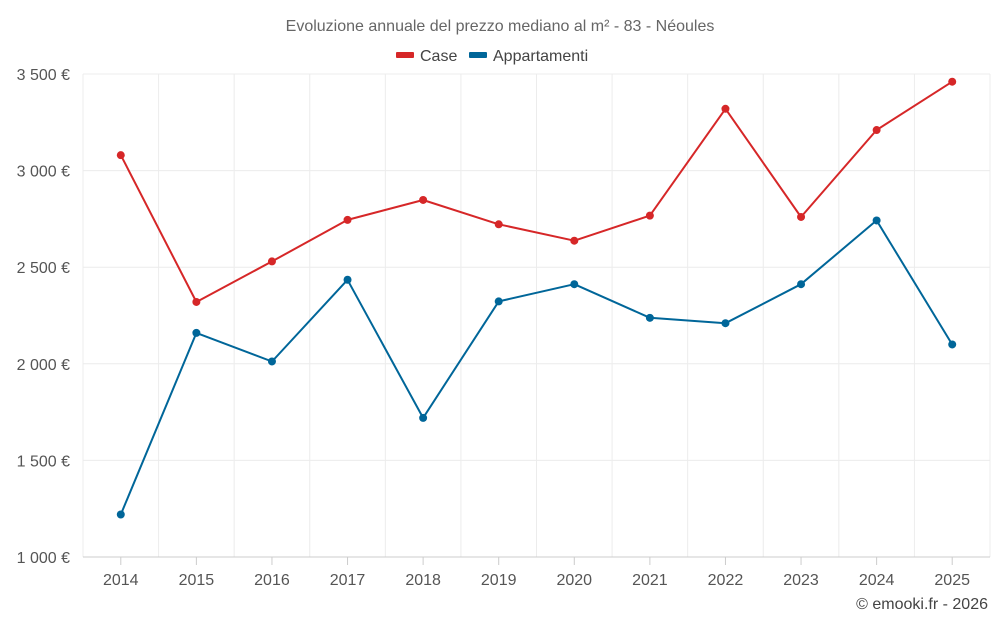  I want to click on y-tick-label: 3 000 €, so click(43, 172).